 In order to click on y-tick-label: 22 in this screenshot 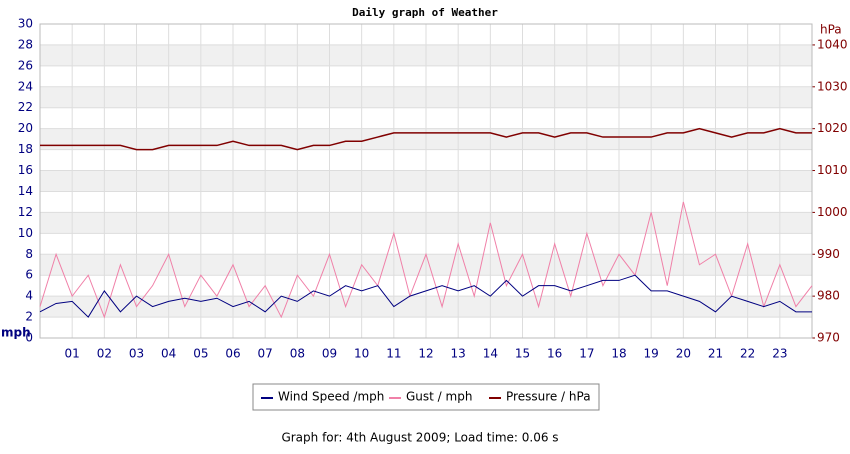, I will do `click(25, 107)`.